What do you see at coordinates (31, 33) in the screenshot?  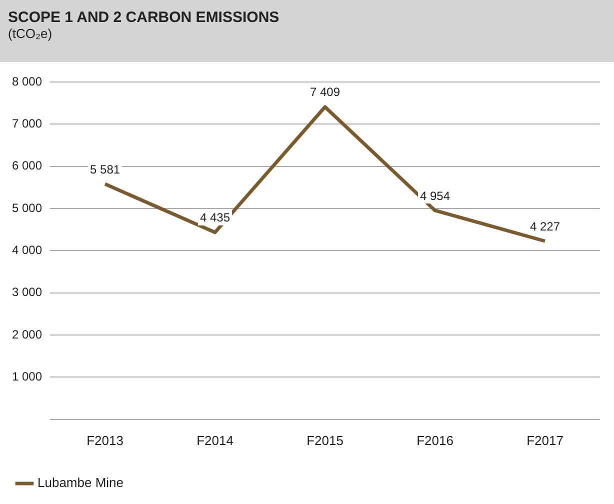 I see `chart-subtitle: (tCO₂e)` at bounding box center [31, 33].